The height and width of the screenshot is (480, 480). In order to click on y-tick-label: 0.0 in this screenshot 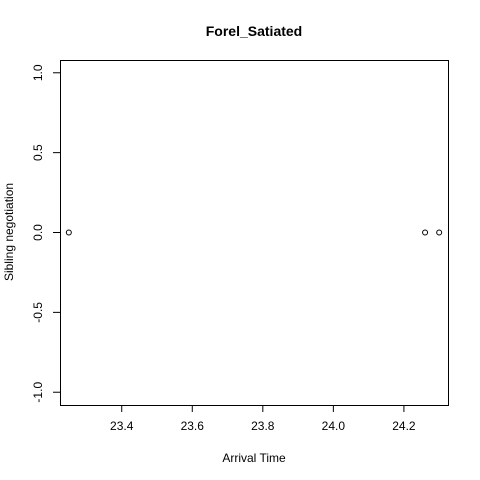, I will do `click(38, 232)`.